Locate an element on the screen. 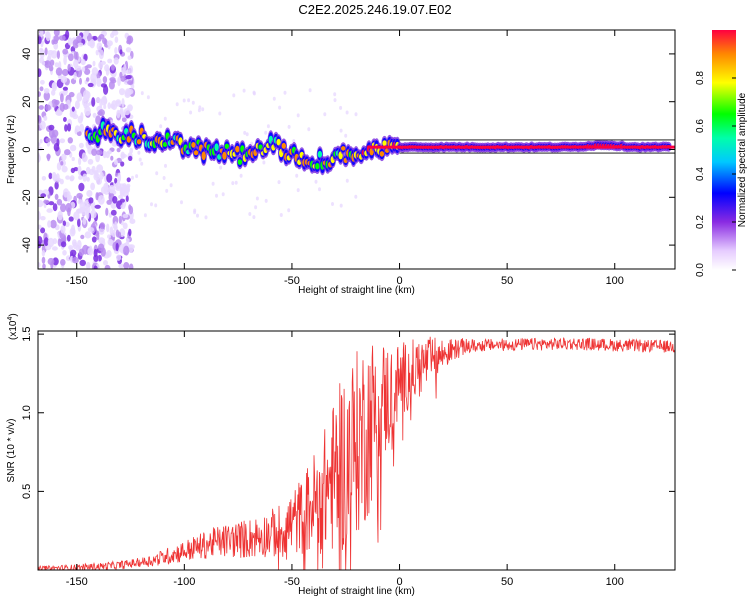 The width and height of the screenshot is (750, 600). x-tick-label: -50 is located at coordinates (292, 582).